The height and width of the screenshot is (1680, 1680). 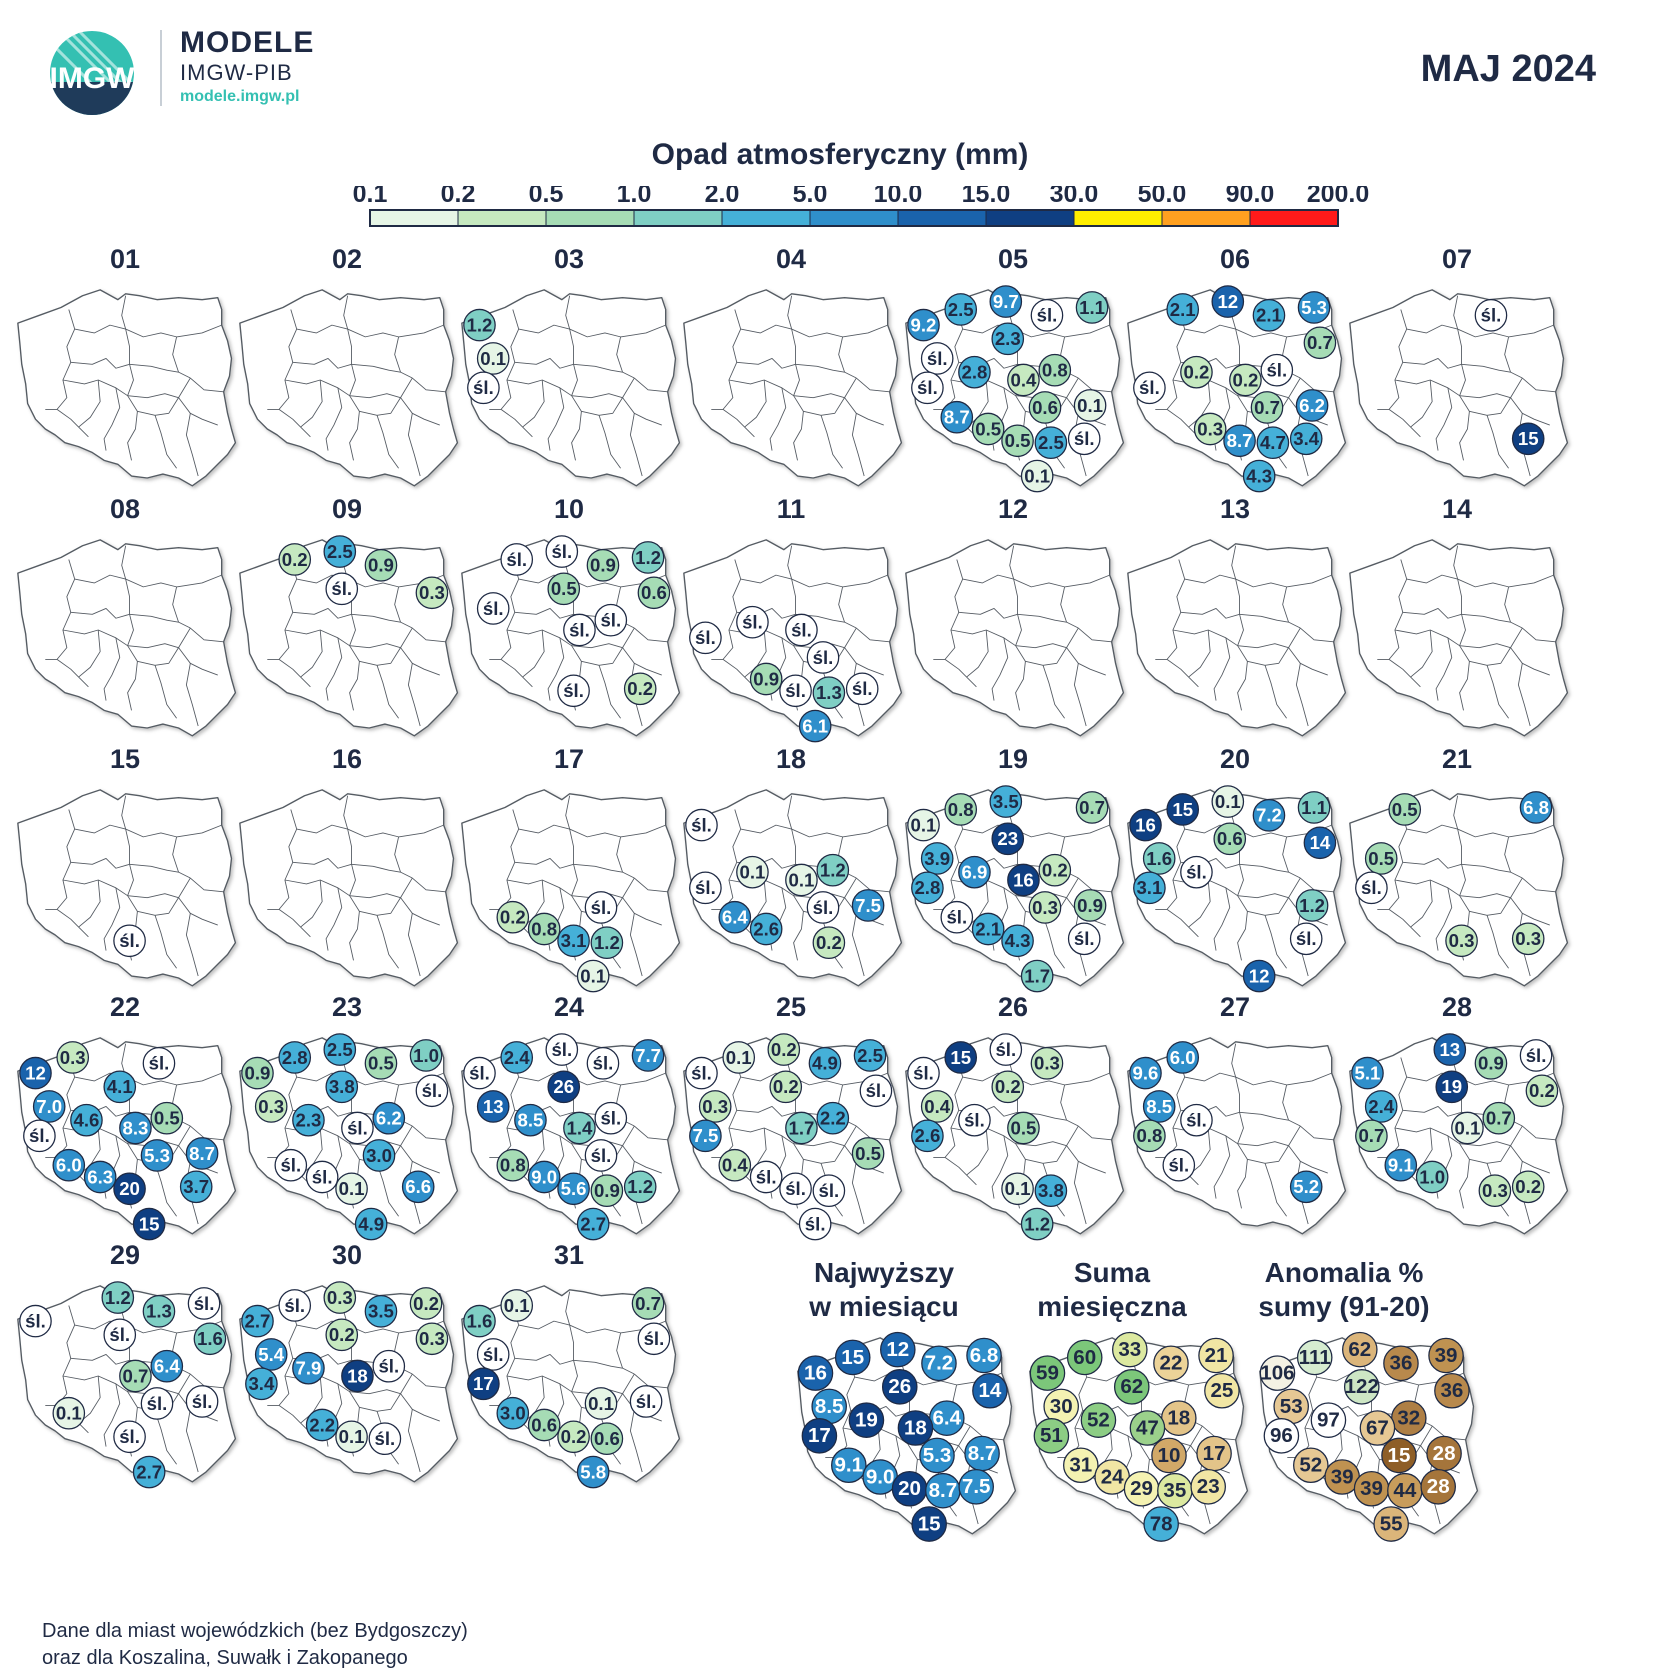 What do you see at coordinates (347, 759) in the screenshot?
I see `day-label: 16` at bounding box center [347, 759].